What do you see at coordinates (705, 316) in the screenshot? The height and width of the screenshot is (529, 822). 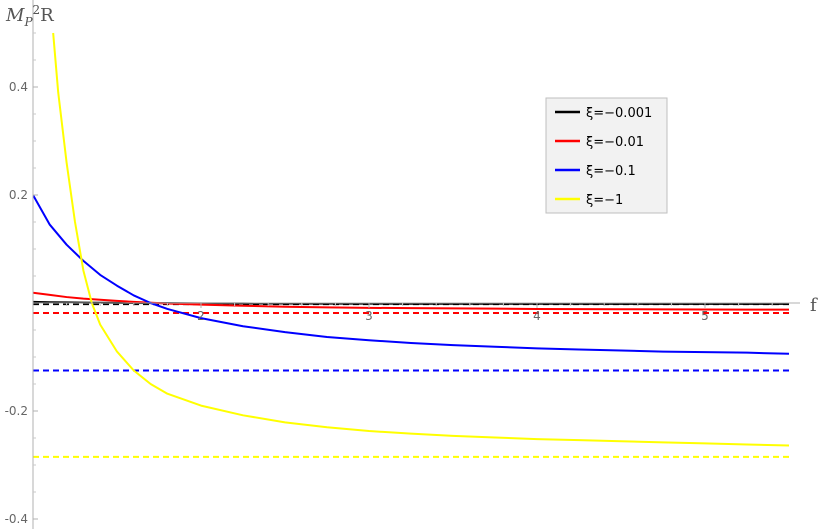 I see `x-tick-label: 5` at bounding box center [705, 316].